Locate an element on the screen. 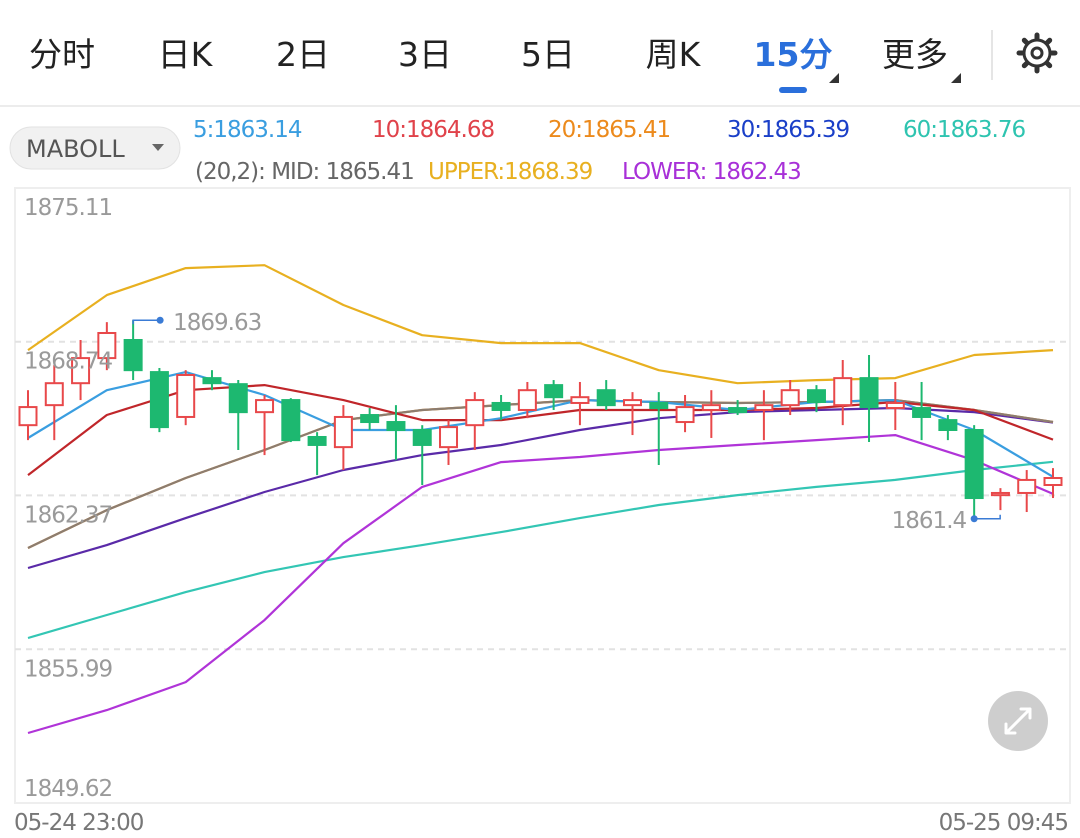 This screenshot has height=838, width=1080. tab-indicator is located at coordinates (793, 90).